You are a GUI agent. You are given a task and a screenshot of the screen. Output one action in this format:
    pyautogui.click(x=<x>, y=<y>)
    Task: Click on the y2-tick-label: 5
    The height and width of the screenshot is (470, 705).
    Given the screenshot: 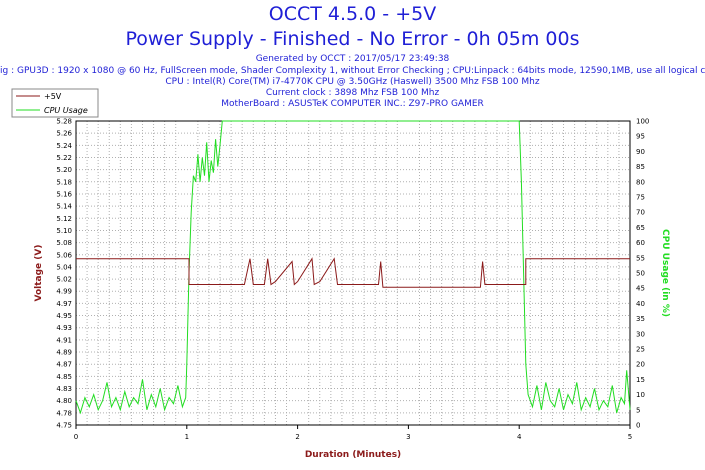 What is the action you would take?
    pyautogui.click(x=638, y=410)
    